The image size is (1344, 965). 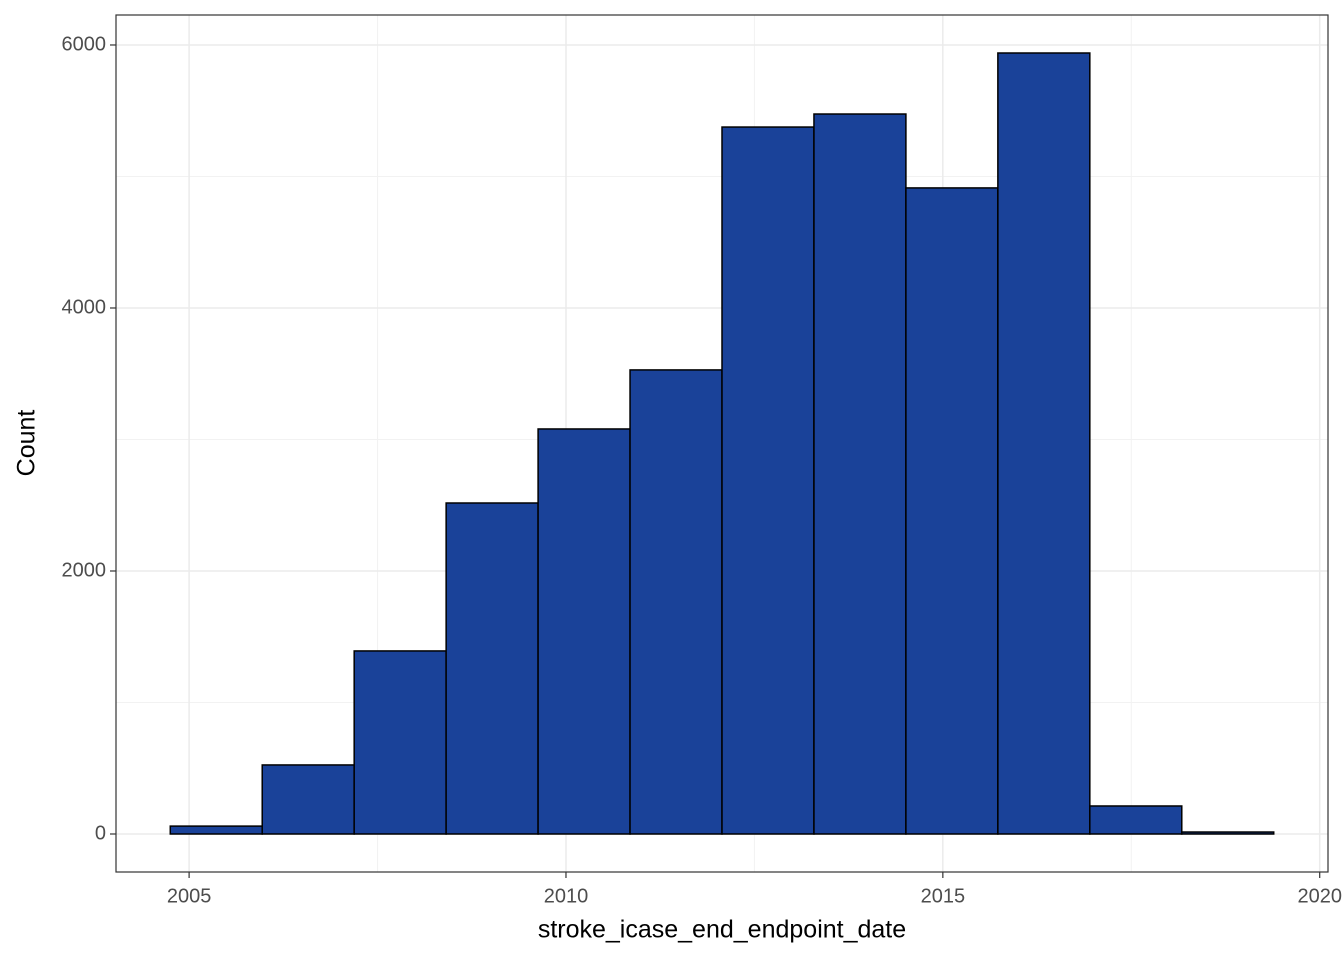 What do you see at coordinates (84, 570) in the screenshot?
I see `y-tick-label: 2000` at bounding box center [84, 570].